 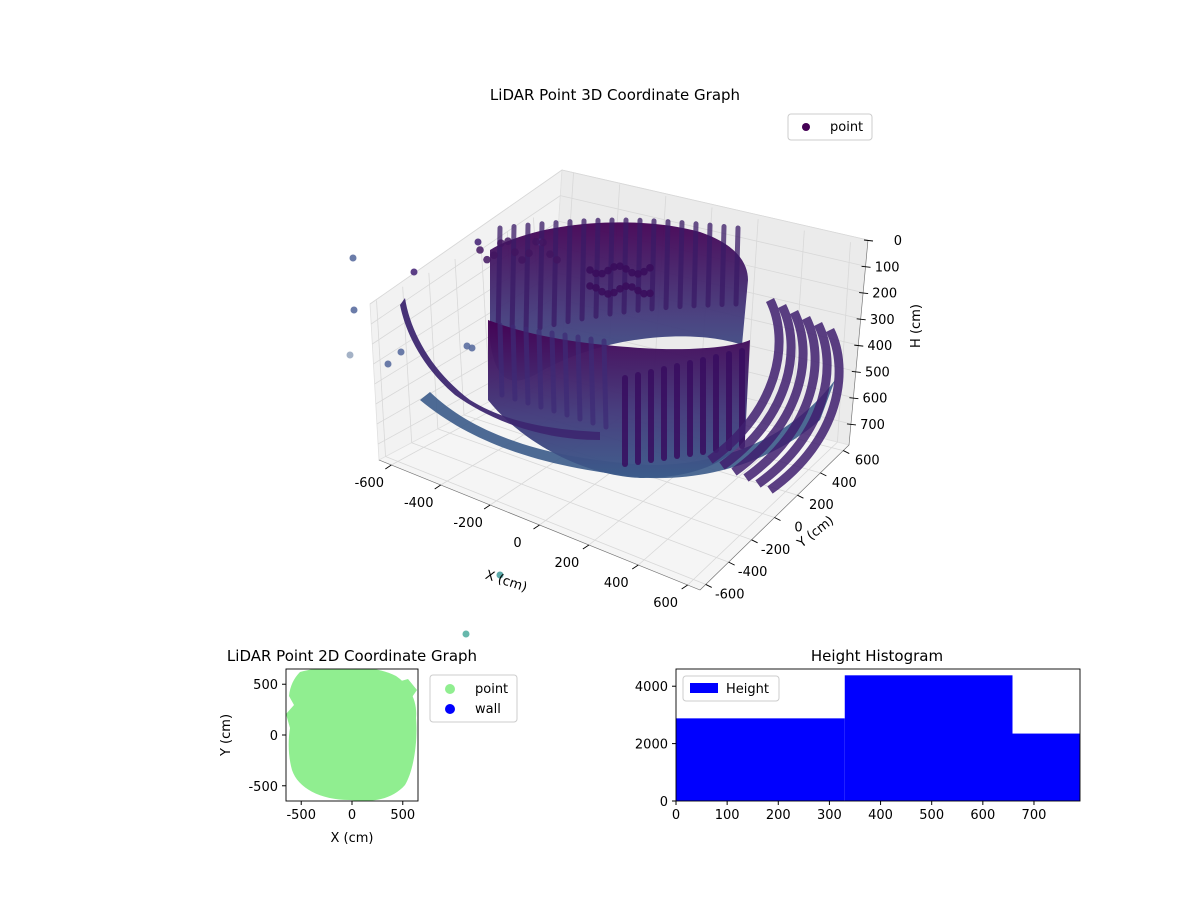 What do you see at coordinates (846, 127) in the screenshot?
I see `legend-3d-point-label: point` at bounding box center [846, 127].